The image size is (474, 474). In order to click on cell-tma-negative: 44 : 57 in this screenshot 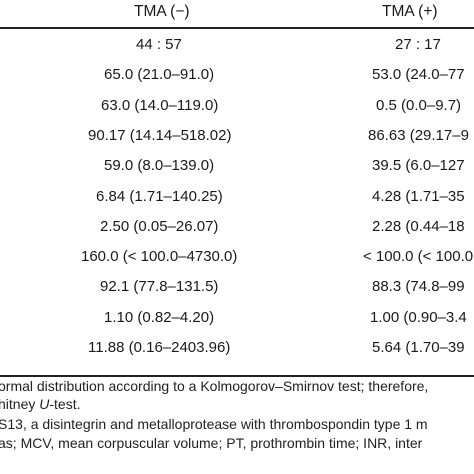, I will do `click(159, 44)`.